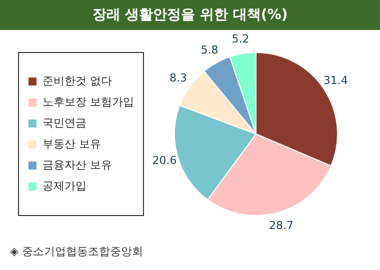 The image size is (380, 270). Describe the element at coordinates (335, 81) in the screenshot. I see `data-label: 31.4` at that location.